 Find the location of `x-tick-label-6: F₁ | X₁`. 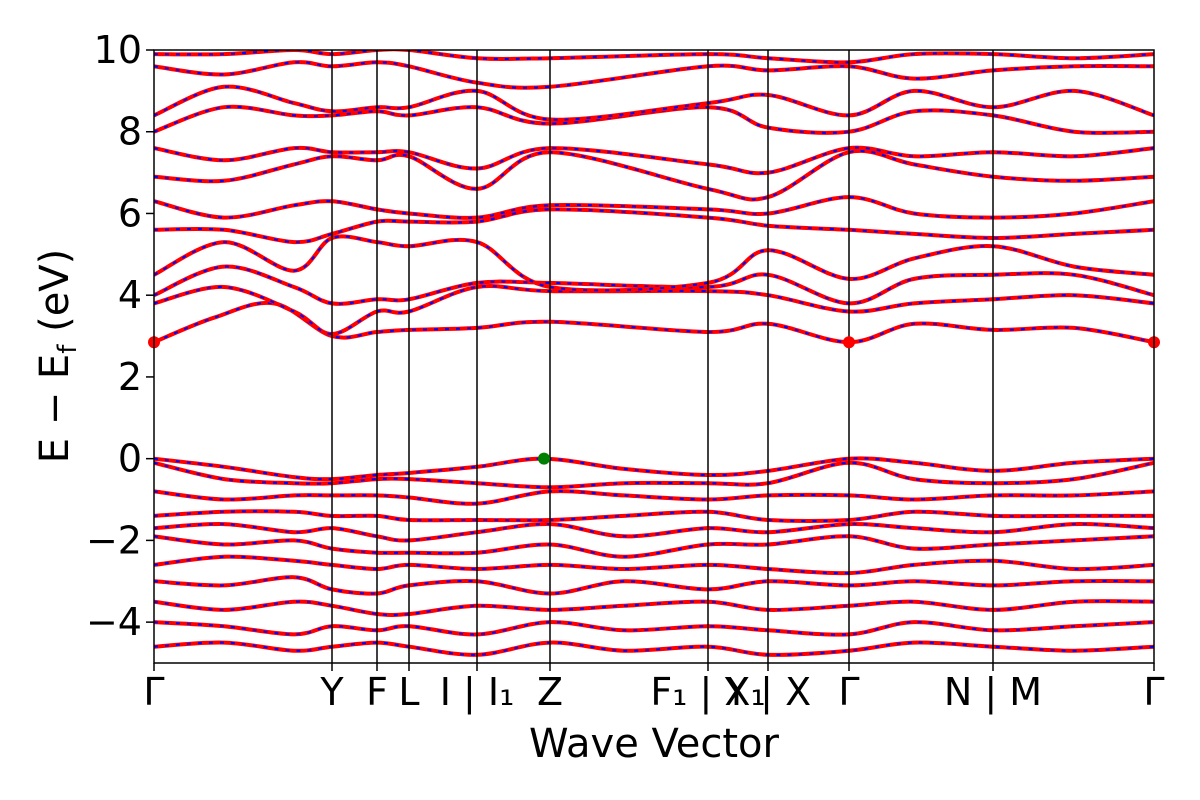

x-tick-label-6: F₁ | X₁ is located at coordinates (707, 692).